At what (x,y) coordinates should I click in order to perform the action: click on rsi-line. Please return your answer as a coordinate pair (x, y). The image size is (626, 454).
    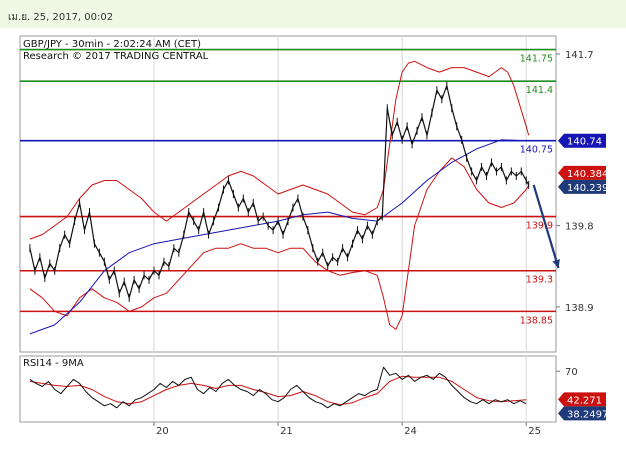
    Looking at the image, I should click on (278, 387).